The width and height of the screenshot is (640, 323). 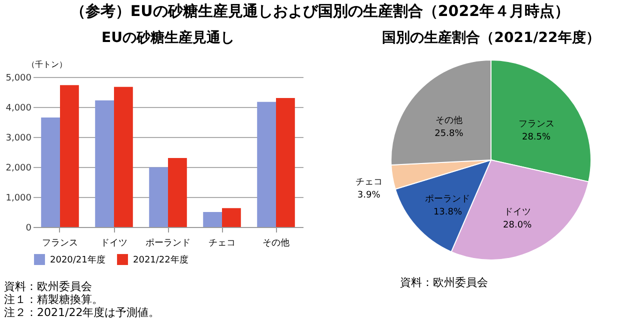 What do you see at coordinates (537, 137) in the screenshot?
I see `data-label: 28.5%` at bounding box center [537, 137].